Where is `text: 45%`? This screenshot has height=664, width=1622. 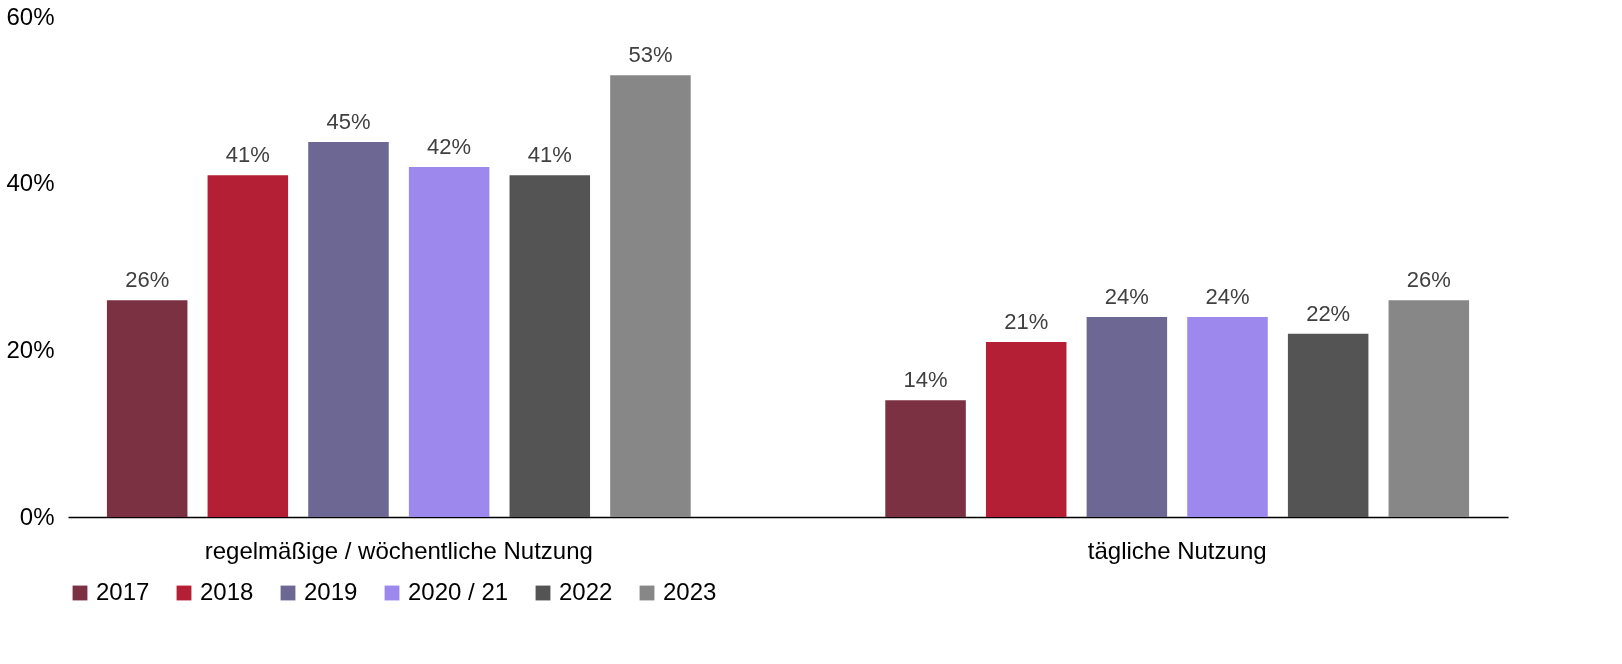
text: 45% is located at coordinates (348, 121).